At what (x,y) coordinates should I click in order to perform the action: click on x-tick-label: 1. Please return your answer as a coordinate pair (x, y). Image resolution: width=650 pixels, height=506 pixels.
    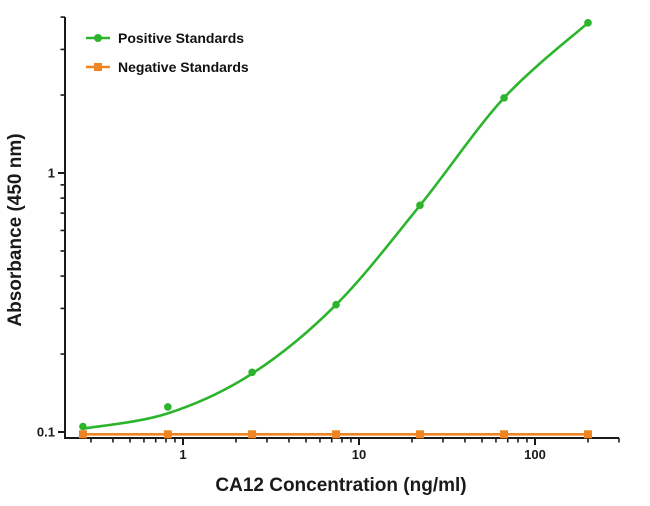
    Looking at the image, I should click on (182, 454).